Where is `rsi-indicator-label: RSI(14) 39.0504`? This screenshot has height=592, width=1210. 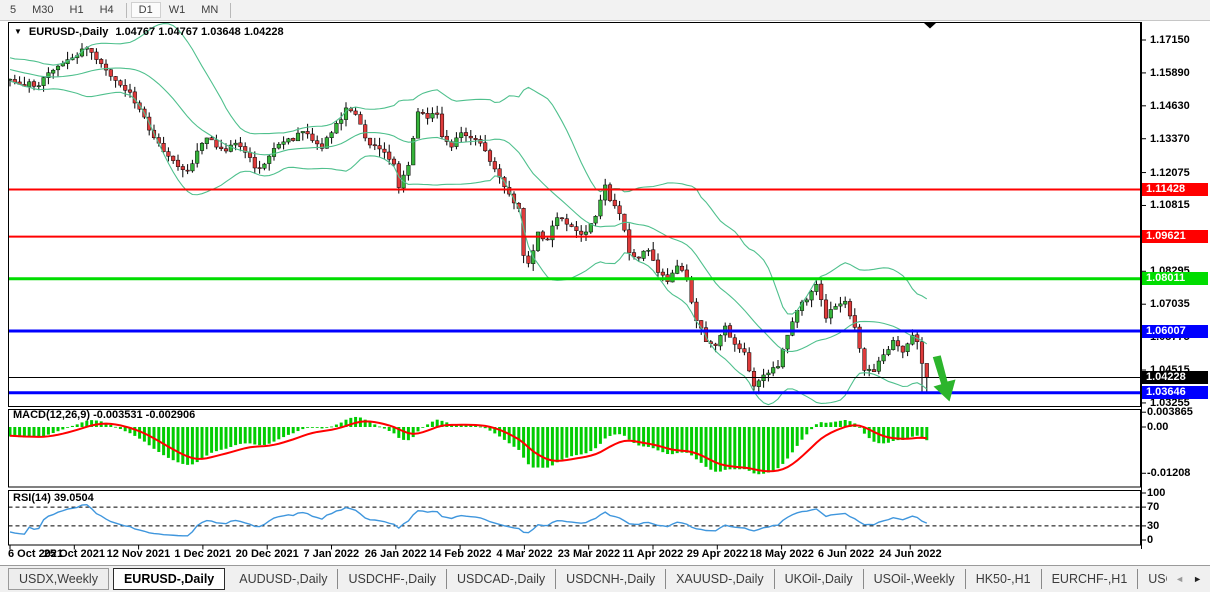
rsi-indicator-label: RSI(14) 39.0504 is located at coordinates (53, 498).